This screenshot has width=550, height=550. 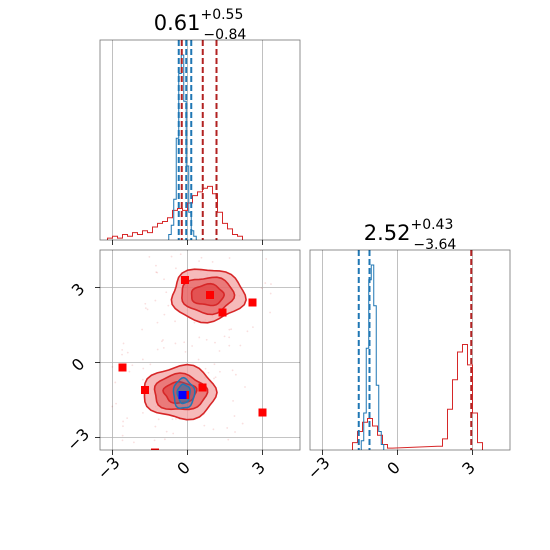 I want to click on axis-frame-bottom-right, so click(x=410, y=350).